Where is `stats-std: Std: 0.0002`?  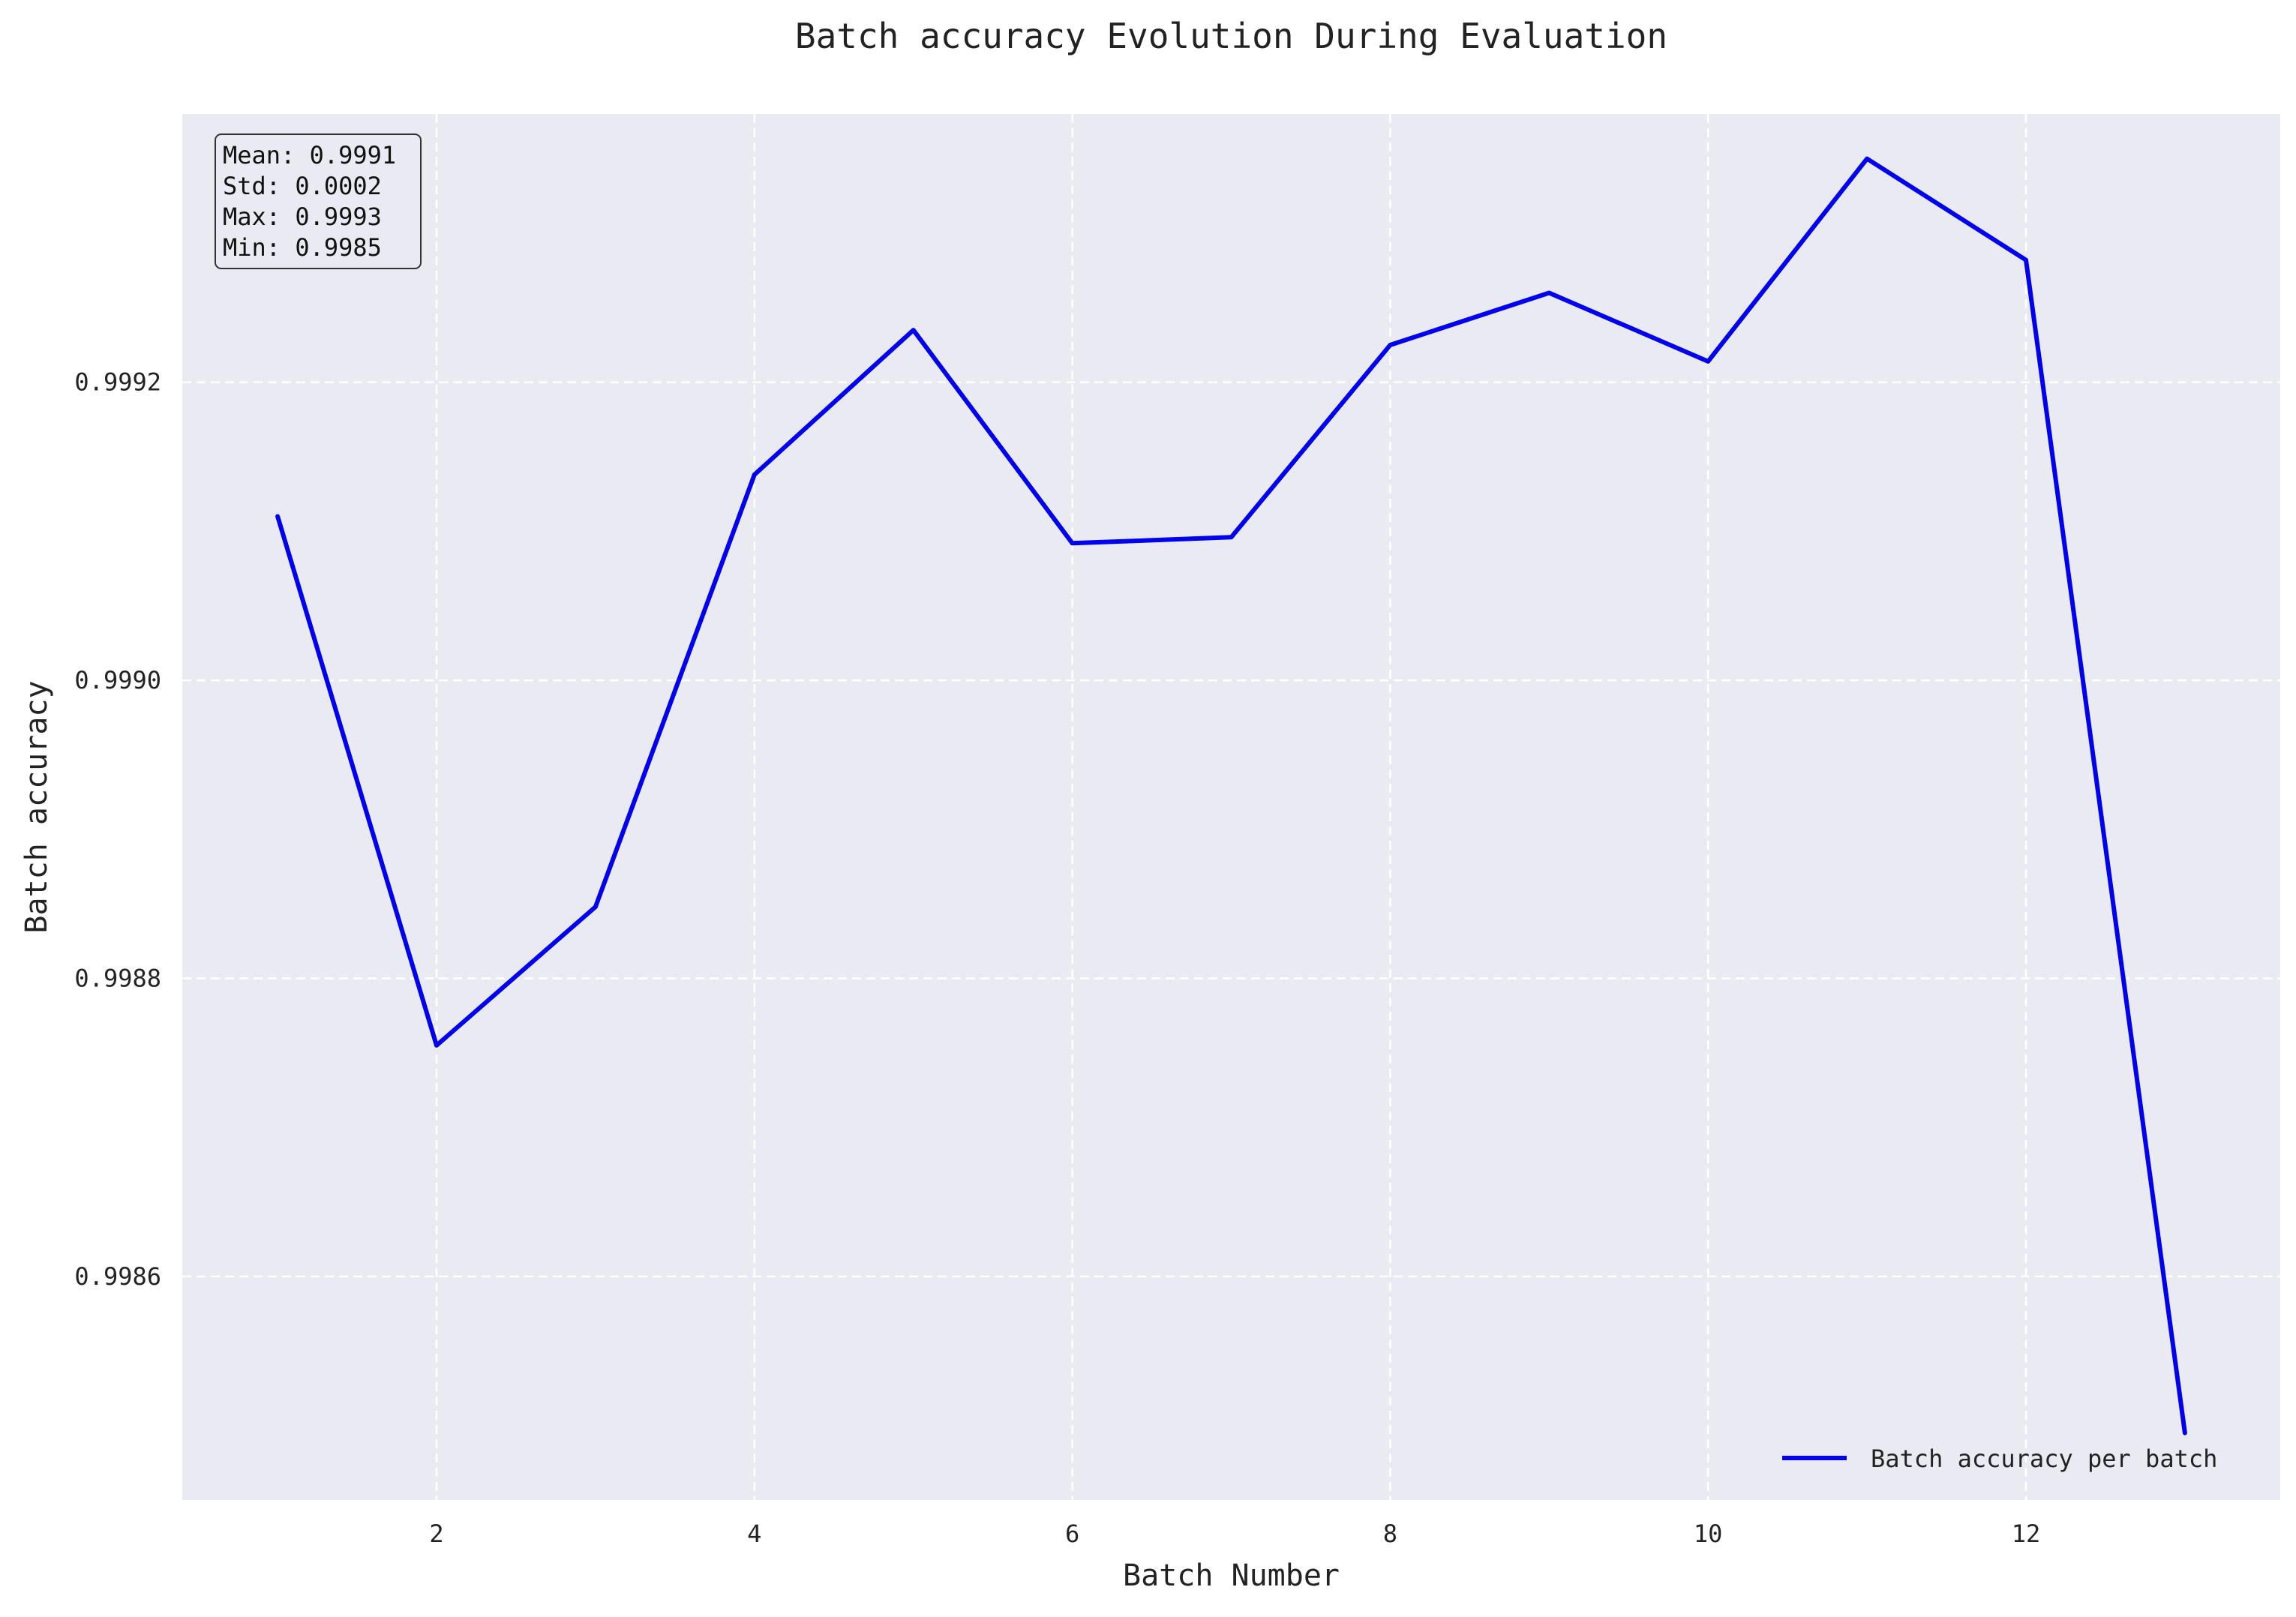 stats-std: Std: 0.0002 is located at coordinates (302, 186).